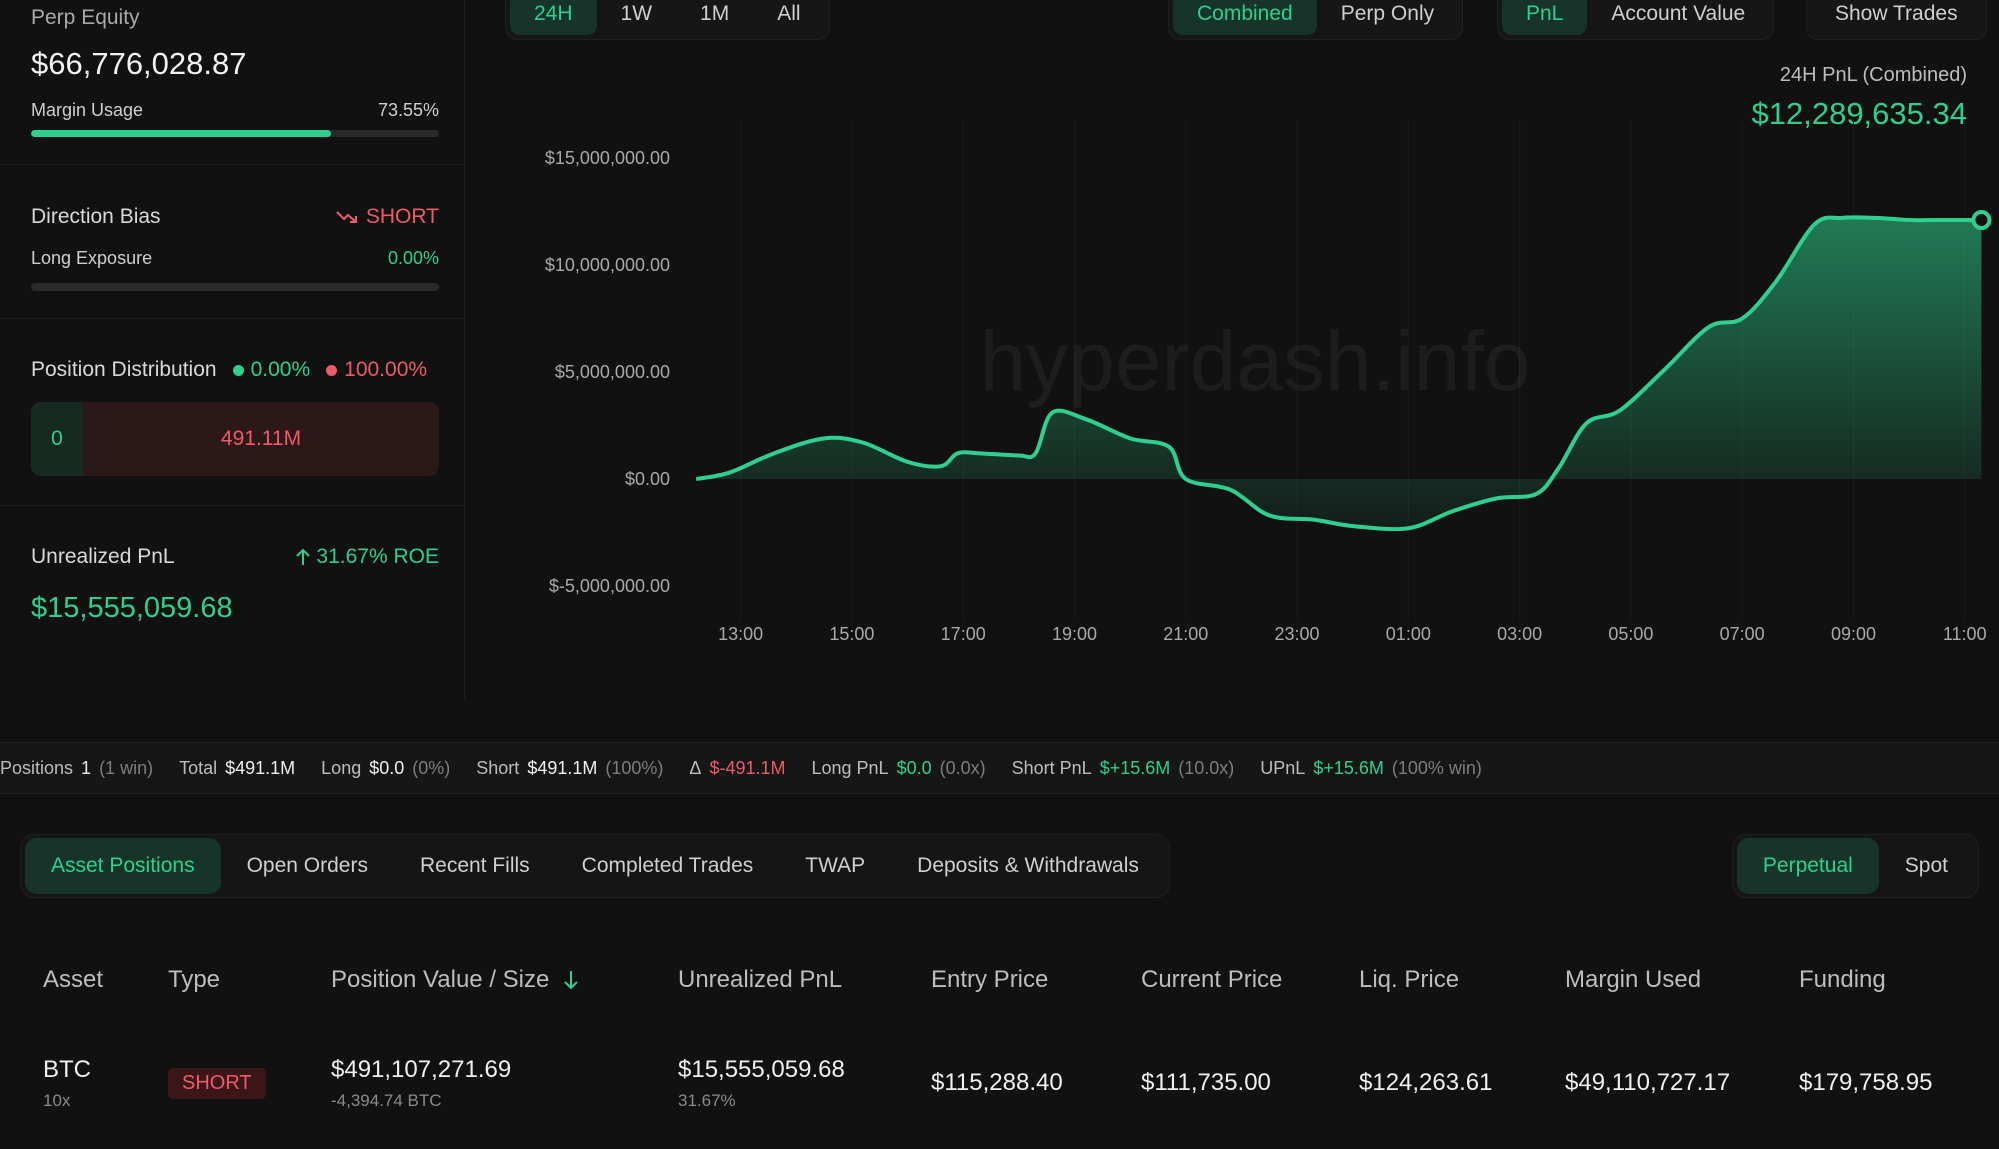  Describe the element at coordinates (1545, 17) in the screenshot. I see `tab-pnl: PnL` at that location.